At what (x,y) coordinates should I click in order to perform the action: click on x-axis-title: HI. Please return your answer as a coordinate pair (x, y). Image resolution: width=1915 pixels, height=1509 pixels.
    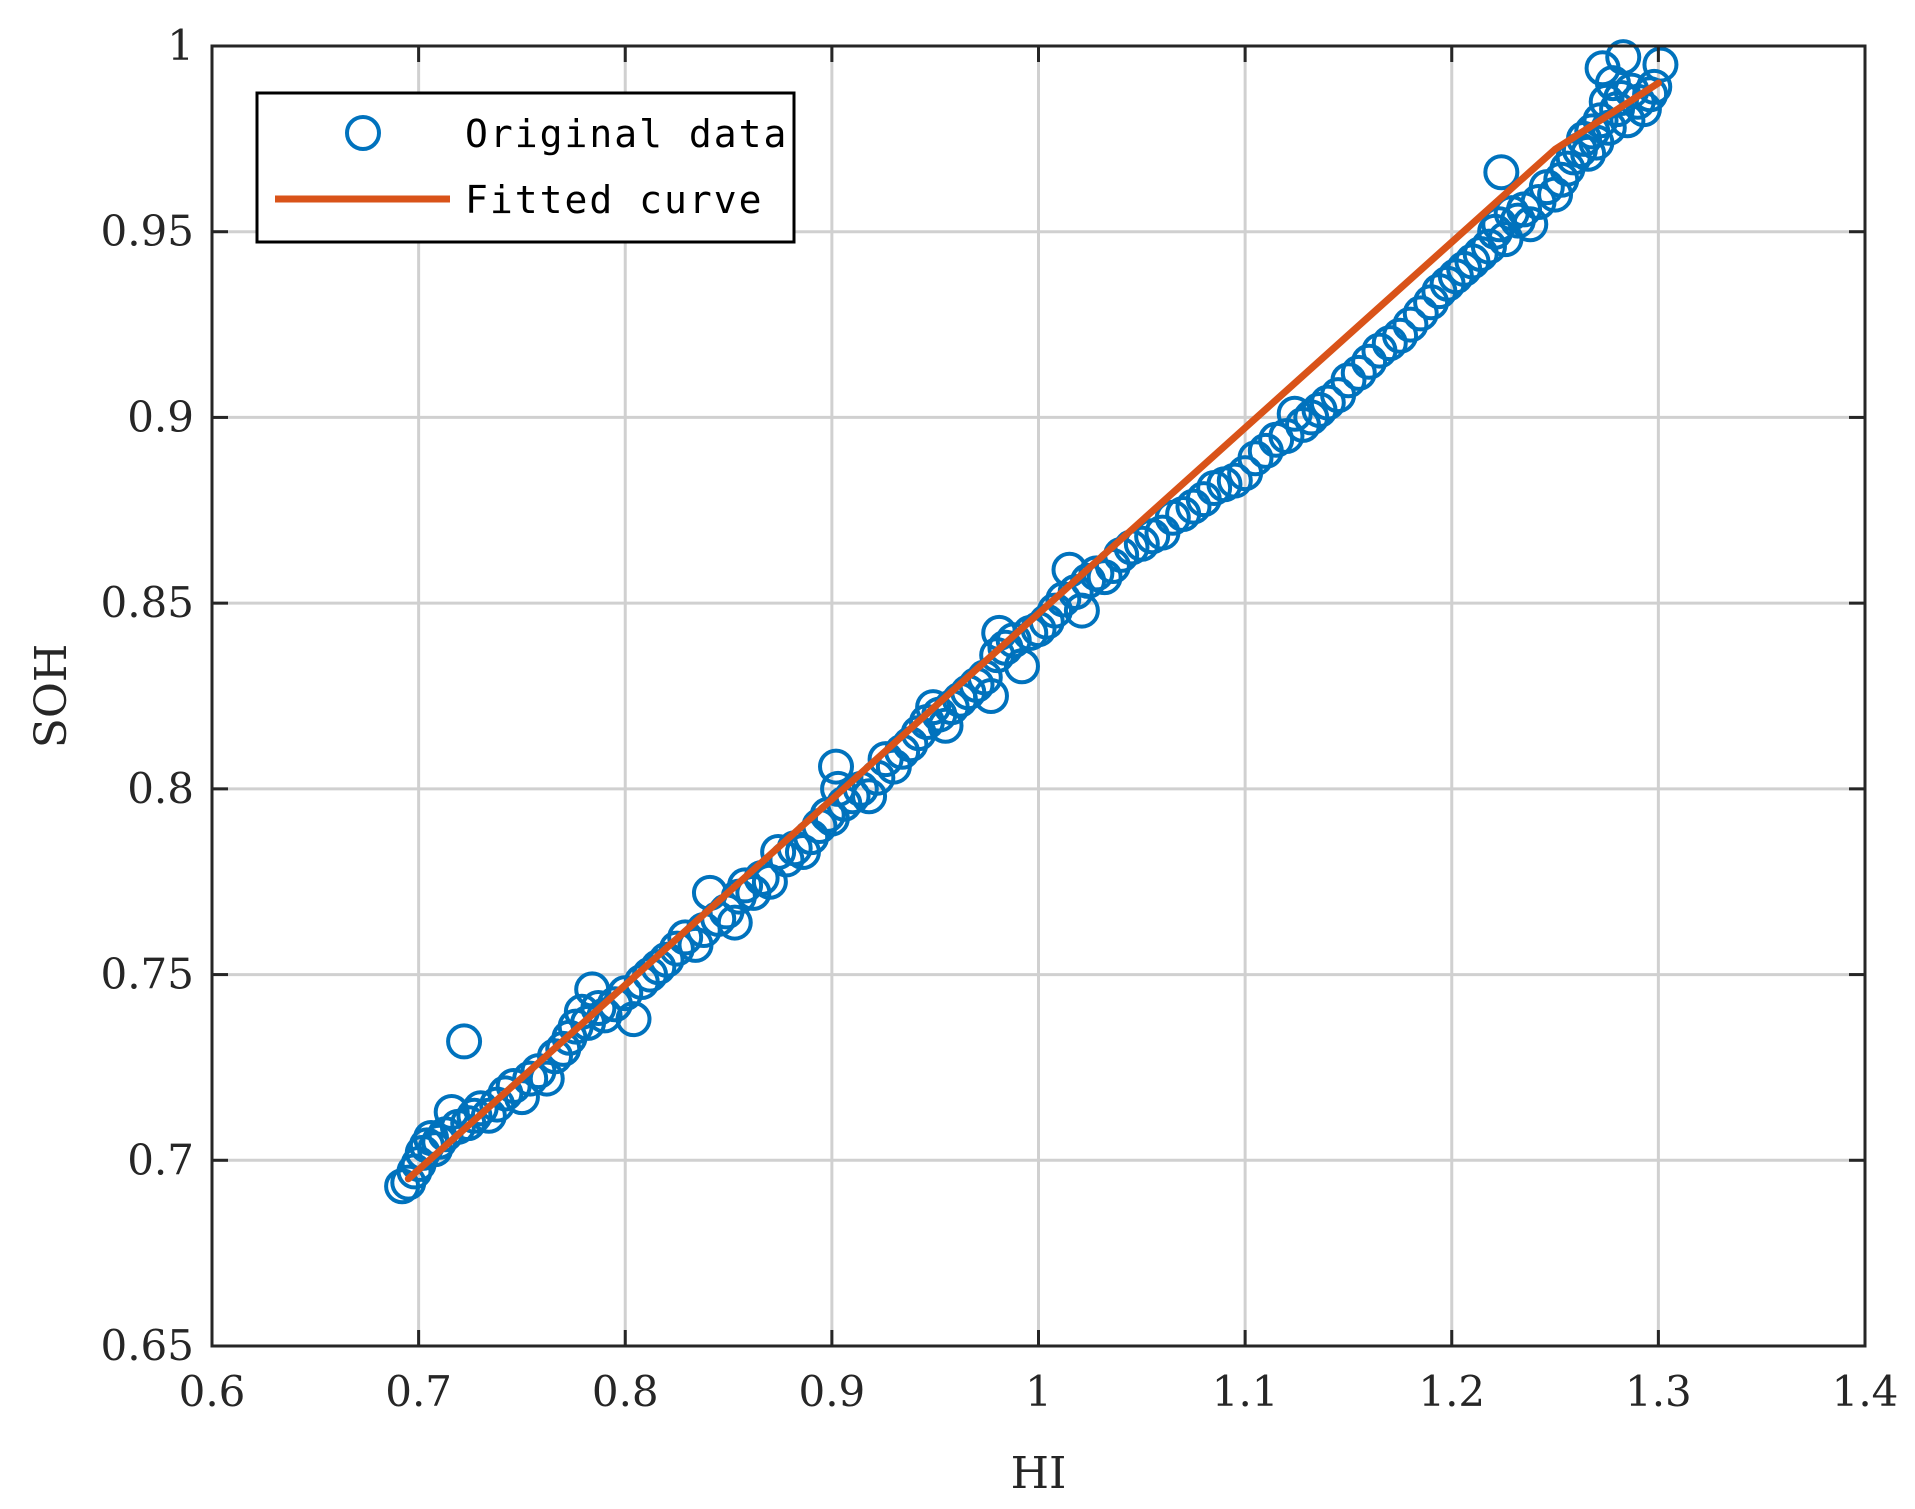
    Looking at the image, I should click on (1039, 1473).